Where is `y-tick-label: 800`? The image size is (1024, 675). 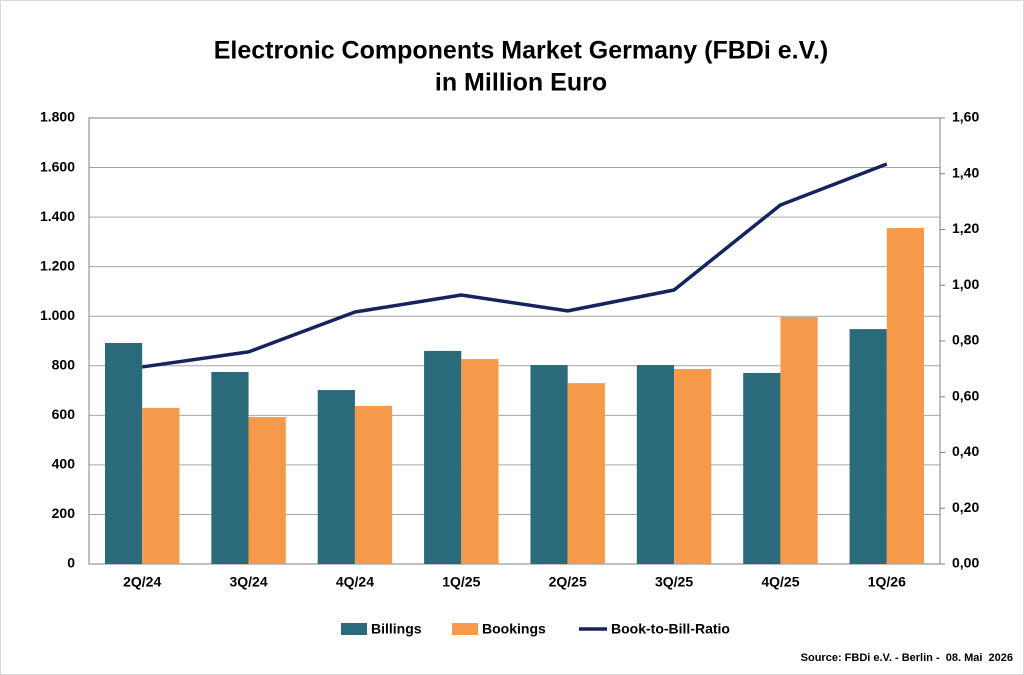 y-tick-label: 800 is located at coordinates (64, 364).